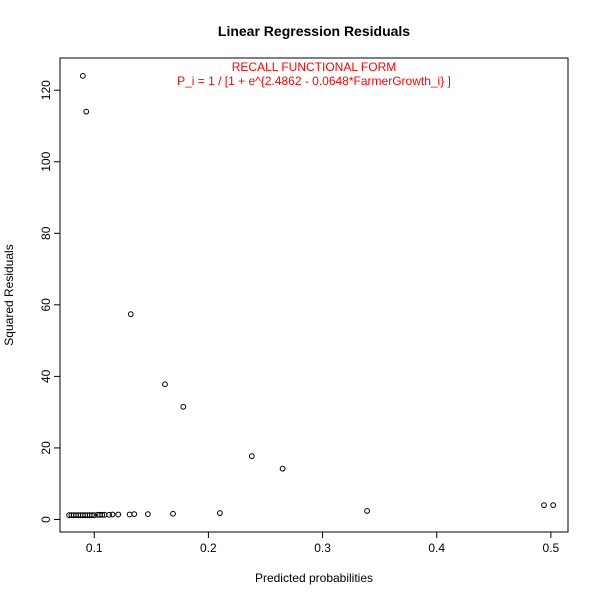  I want to click on chart-title: Linear Regression Residuals, so click(314, 31).